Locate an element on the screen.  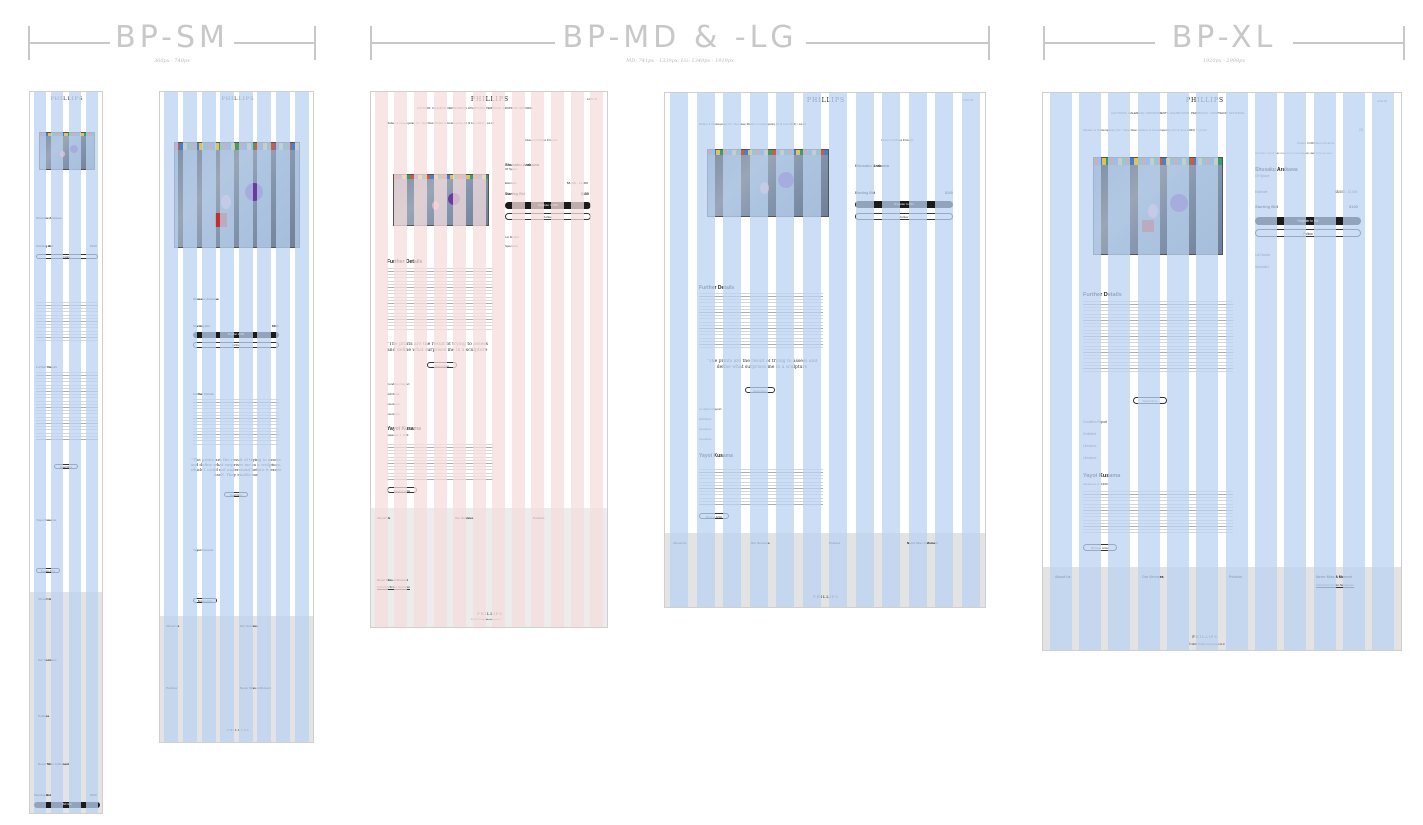
estimate-value: $8,000 - 12,000 is located at coordinates (1346, 192).